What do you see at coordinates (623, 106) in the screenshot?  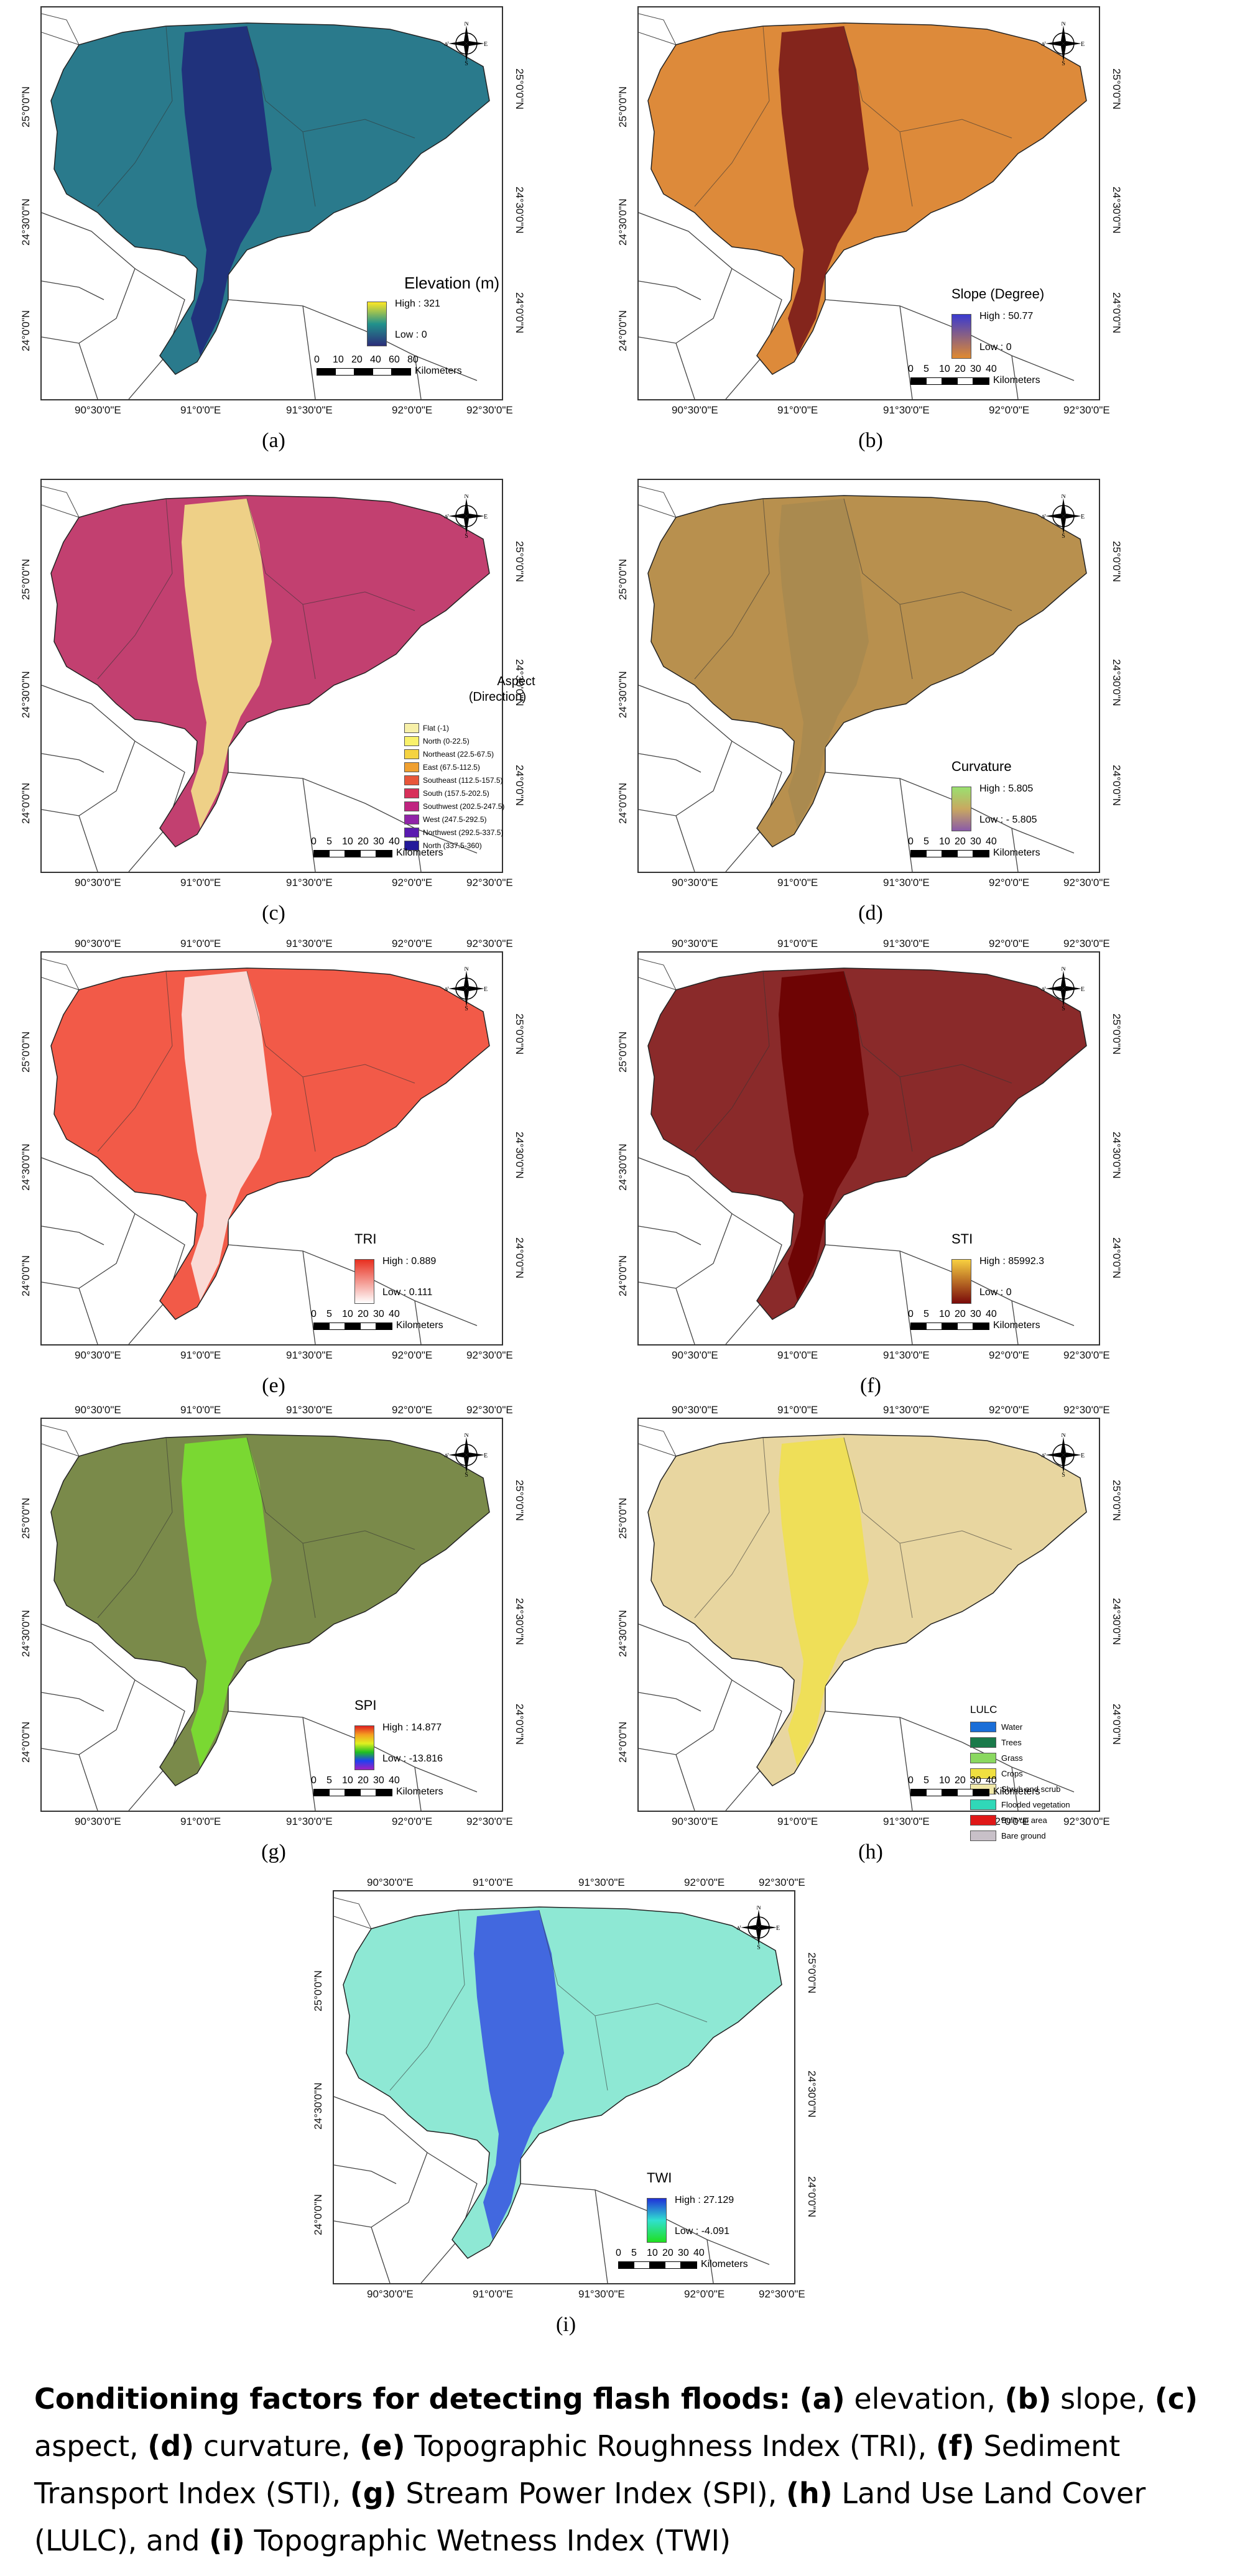 I see `lat-tick-label: 25°0'0"N` at bounding box center [623, 106].